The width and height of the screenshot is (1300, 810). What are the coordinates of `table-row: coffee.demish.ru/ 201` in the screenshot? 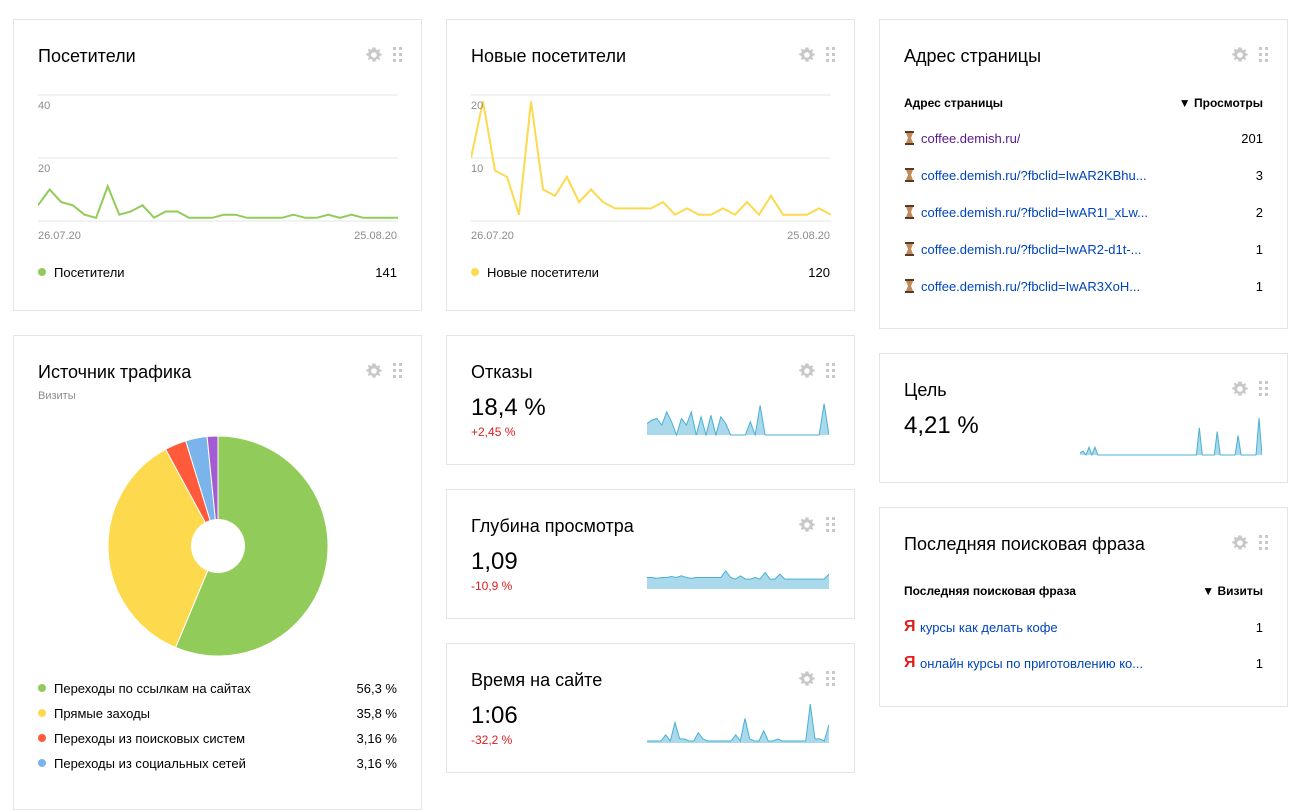 It's located at (1083, 138).